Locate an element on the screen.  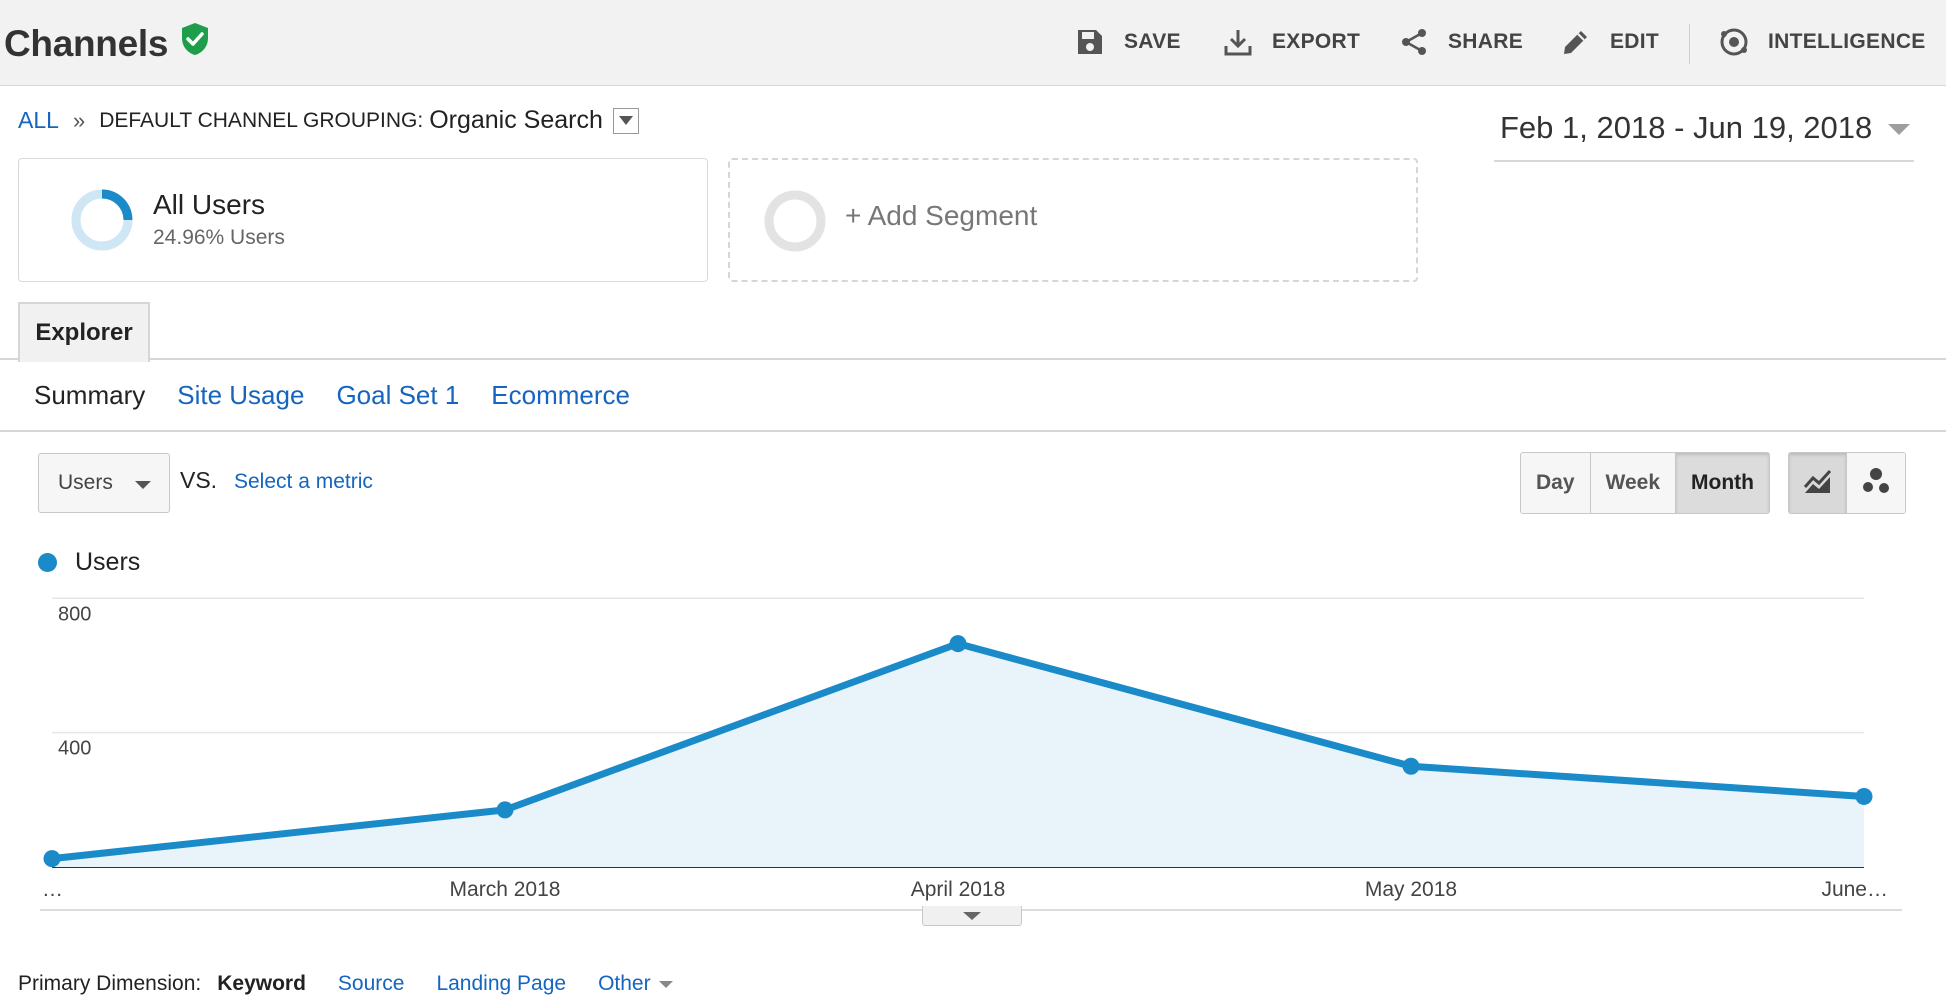
explorer-subtabs: Summary Site Usage Goal Set 1 Ecommerce is located at coordinates (973, 396).